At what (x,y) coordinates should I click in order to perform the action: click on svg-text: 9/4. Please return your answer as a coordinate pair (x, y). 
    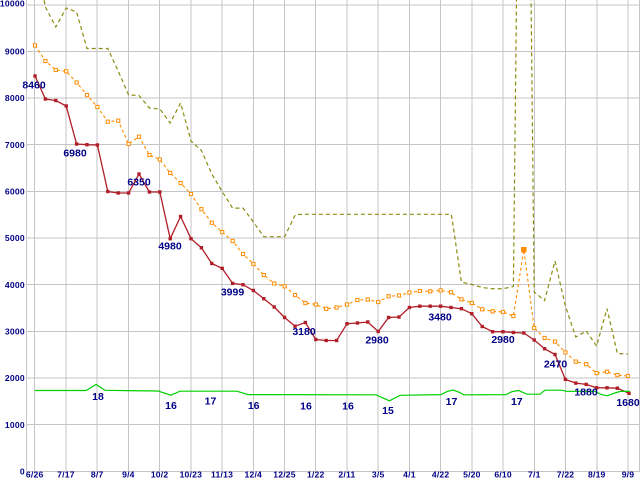
    Looking at the image, I should click on (128, 475).